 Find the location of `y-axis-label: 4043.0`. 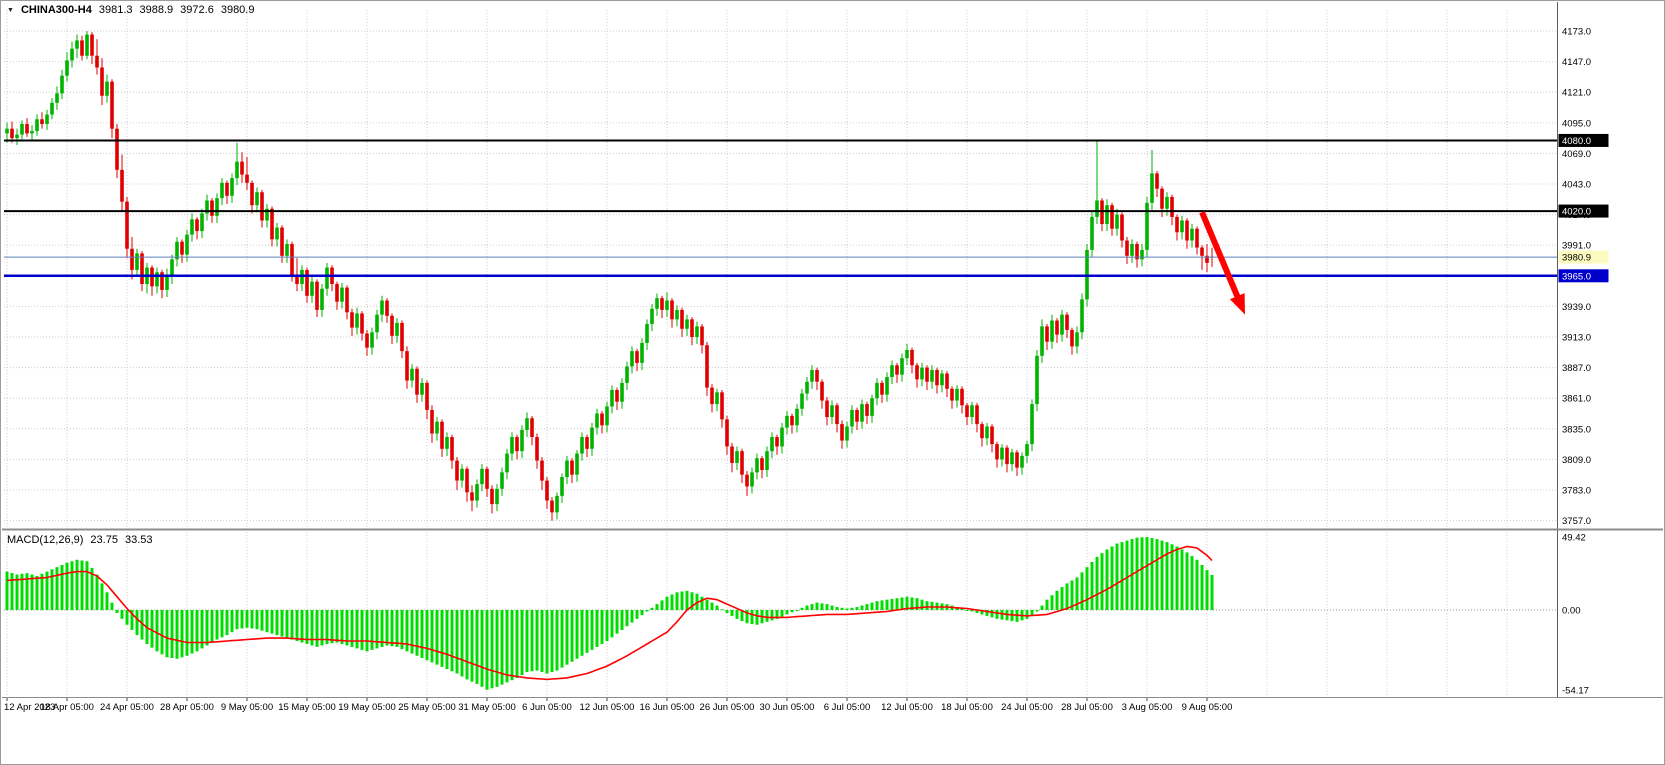

y-axis-label: 4043.0 is located at coordinates (1576, 185).